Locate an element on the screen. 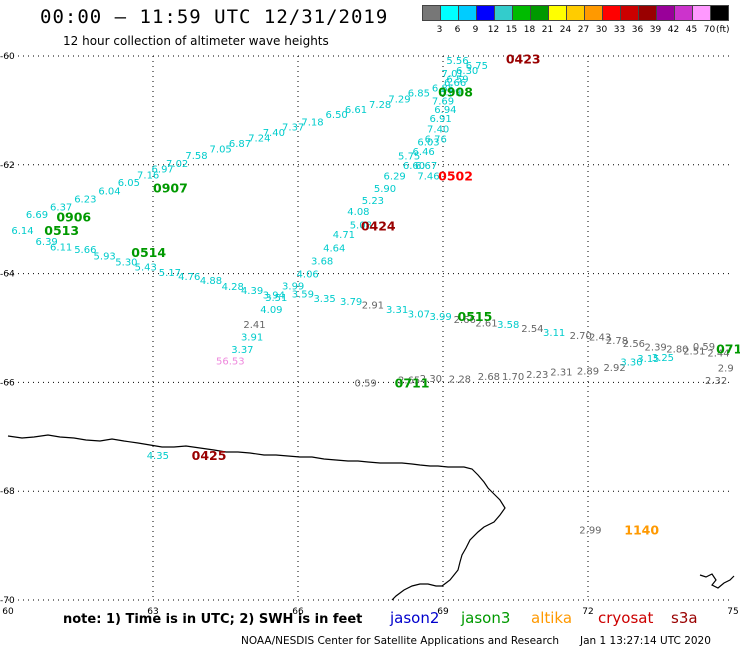 This screenshot has height=650, width=740. wave-height-label: 6.05 is located at coordinates (129, 183).